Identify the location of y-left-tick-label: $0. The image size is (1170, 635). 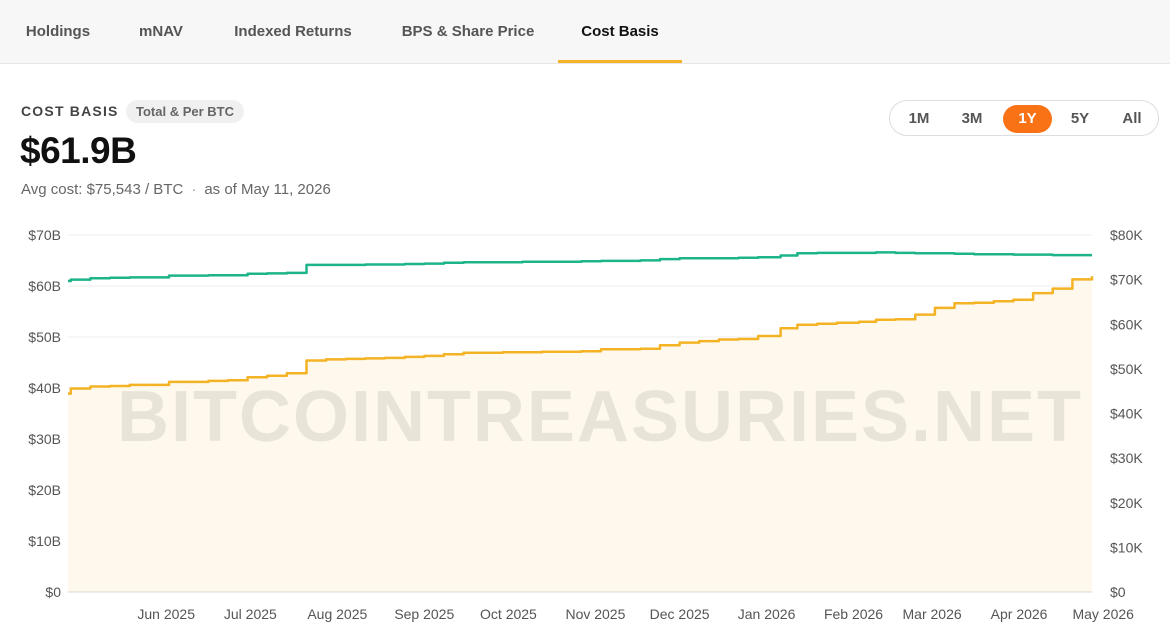
(53, 592).